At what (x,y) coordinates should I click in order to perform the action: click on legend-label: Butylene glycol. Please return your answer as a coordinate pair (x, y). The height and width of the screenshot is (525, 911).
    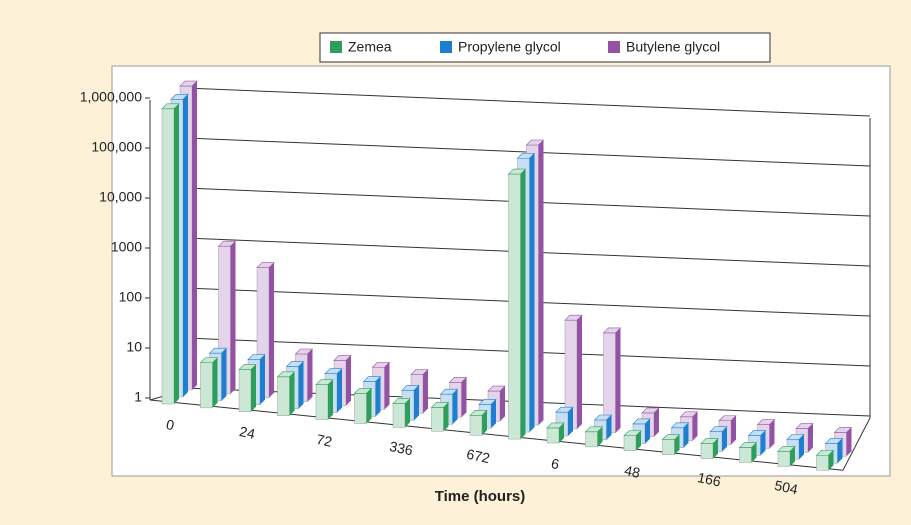
    Looking at the image, I should click on (673, 47).